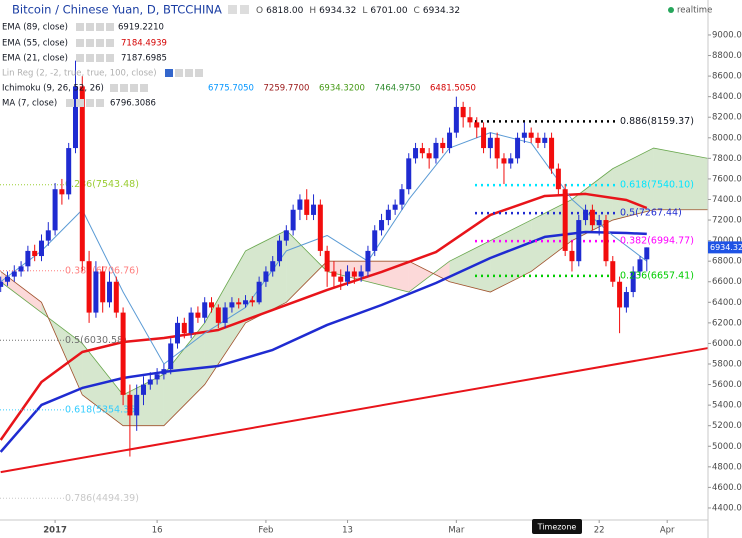 This screenshot has width=742, height=538. I want to click on last-price-label: 6934.32, so click(726, 247).